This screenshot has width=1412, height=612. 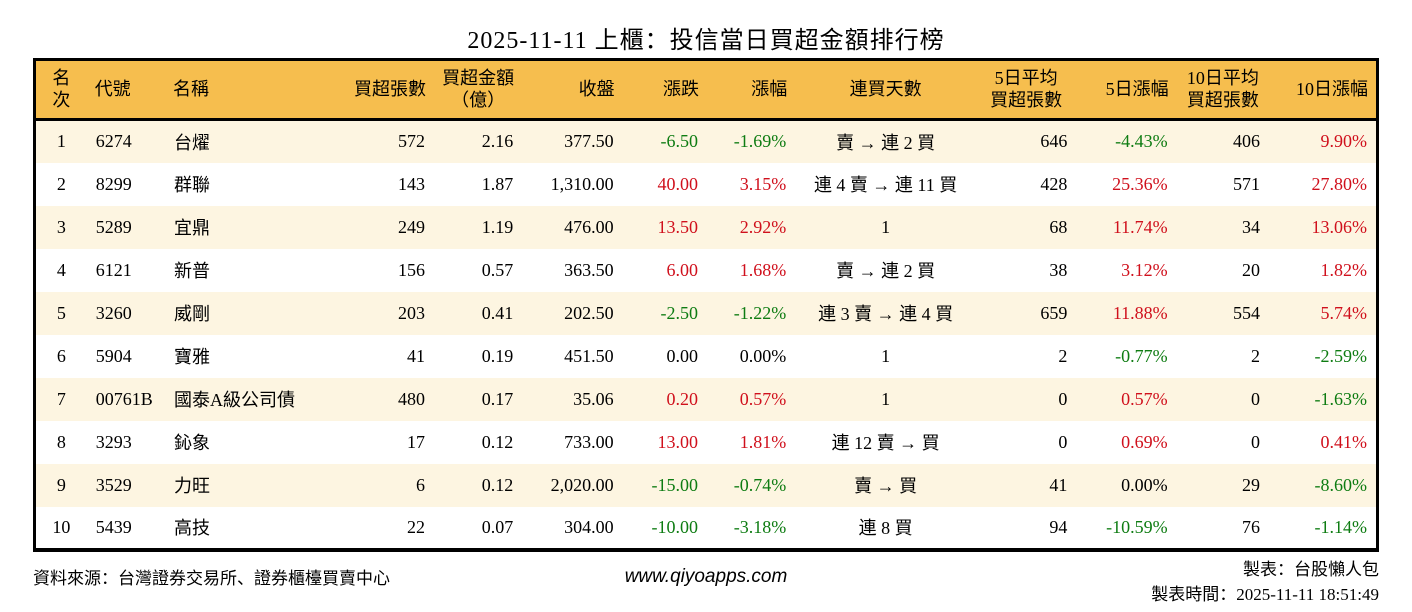 I want to click on cell-close: 451.50, so click(x=589, y=355).